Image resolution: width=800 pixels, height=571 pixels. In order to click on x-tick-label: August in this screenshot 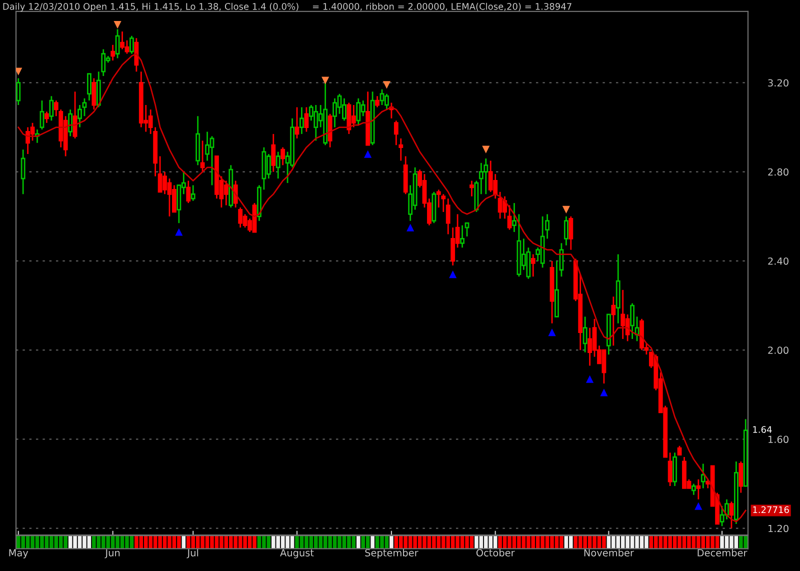, I will do `click(297, 553)`.